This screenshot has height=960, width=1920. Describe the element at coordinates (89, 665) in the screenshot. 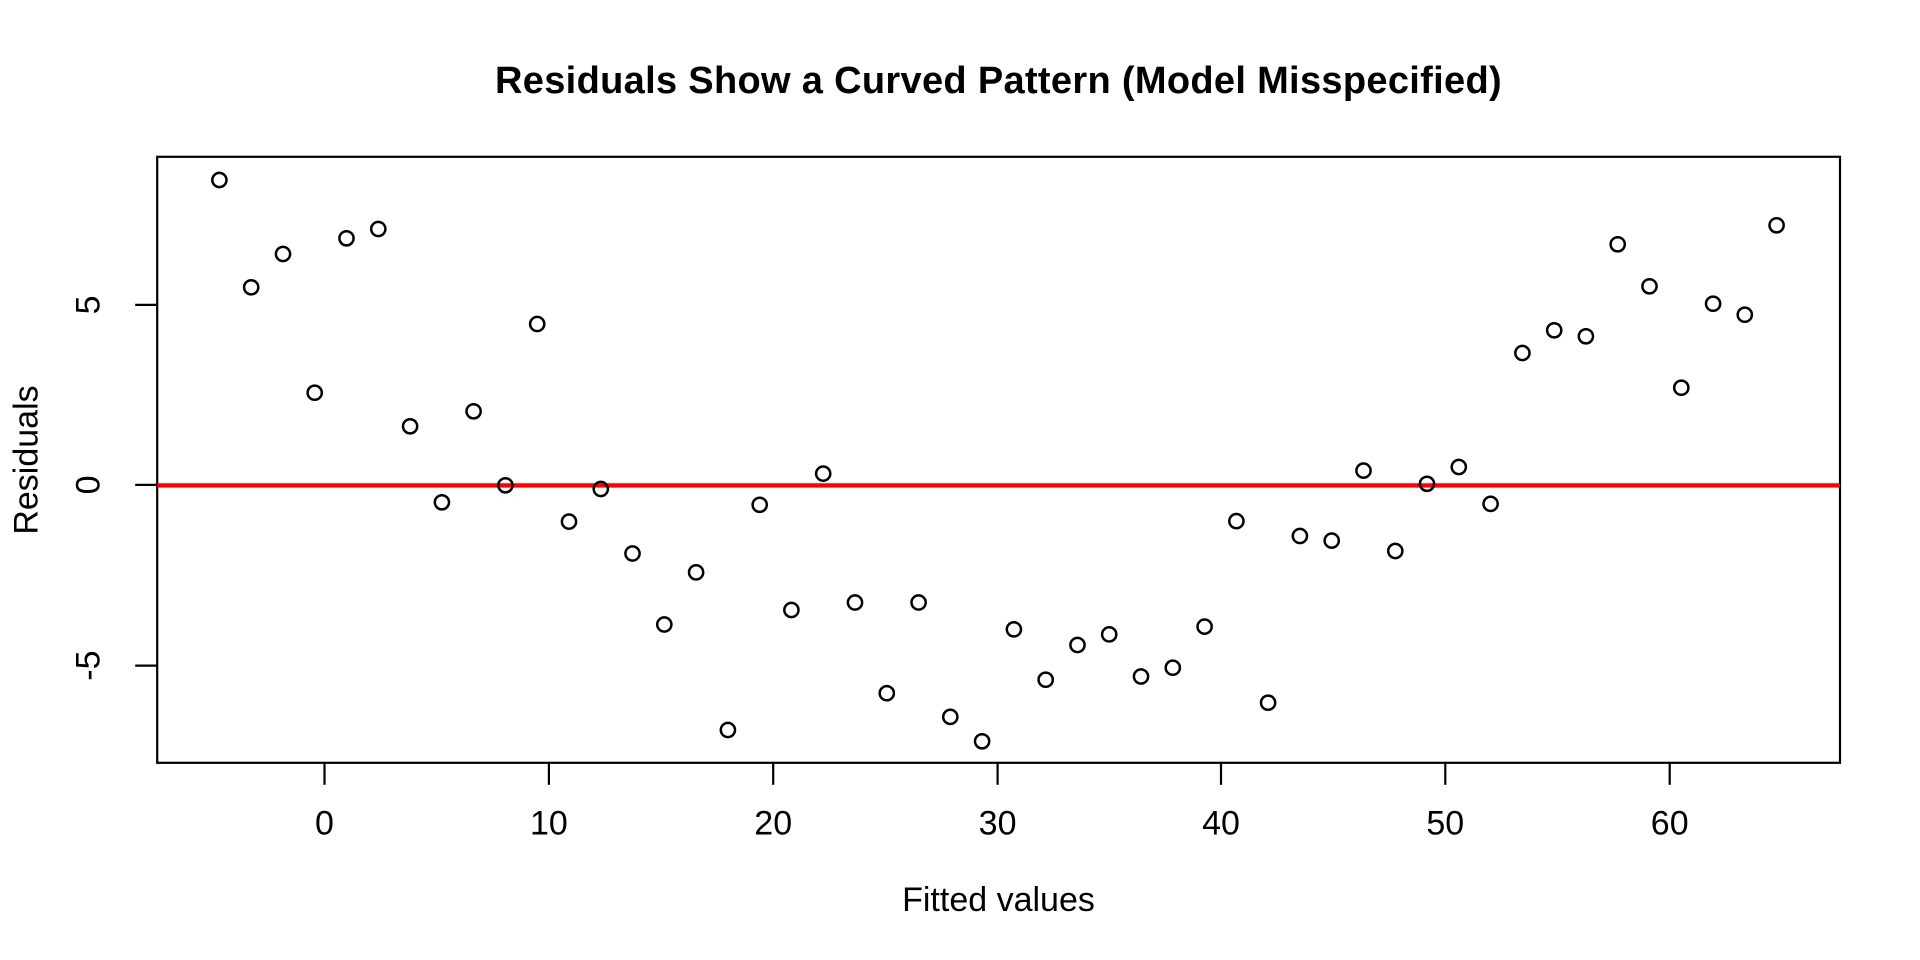

I see `svg-text: -5` at that location.